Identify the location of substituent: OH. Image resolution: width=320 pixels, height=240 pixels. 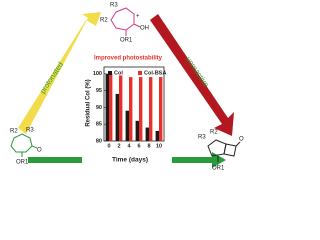
(144, 29).